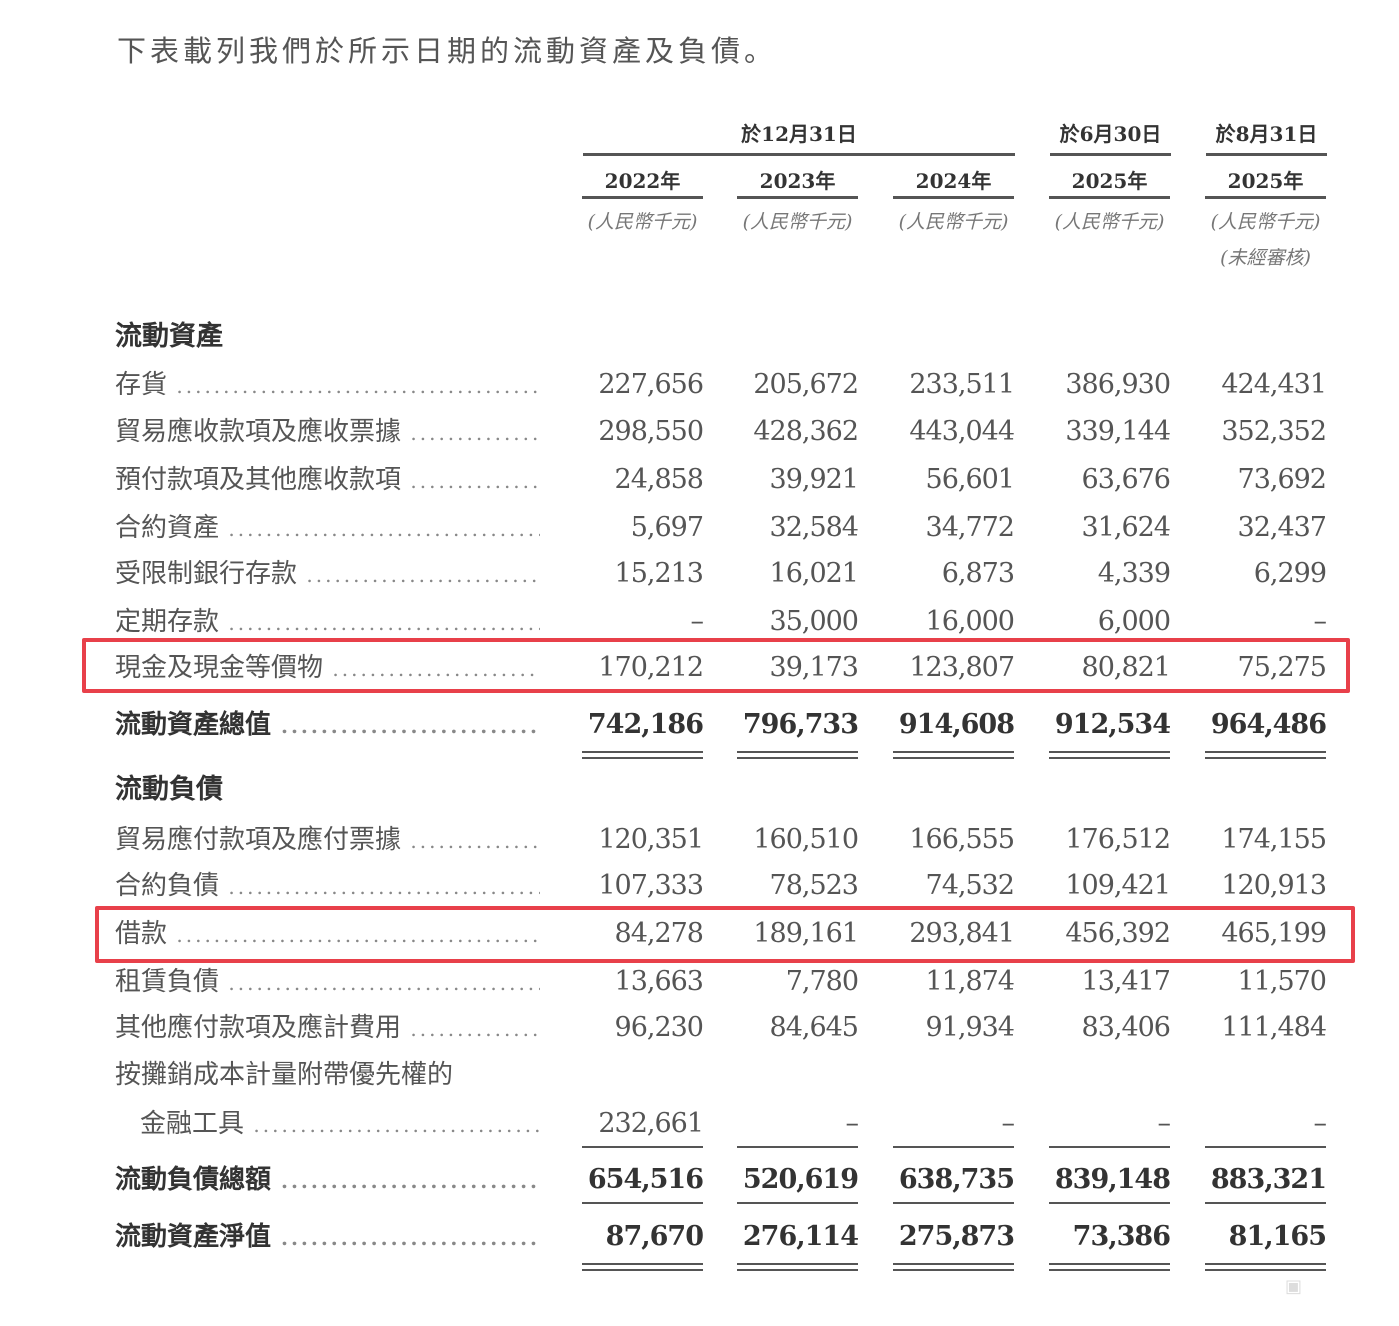 The width and height of the screenshot is (1399, 1326). I want to click on row-value: 7,780, so click(822, 981).